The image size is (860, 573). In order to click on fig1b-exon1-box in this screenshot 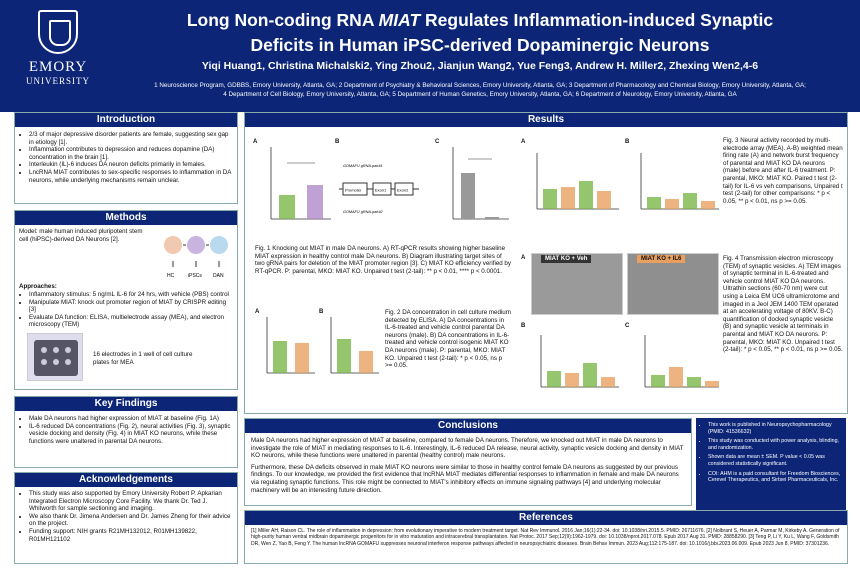, I will do `click(382, 189)`.